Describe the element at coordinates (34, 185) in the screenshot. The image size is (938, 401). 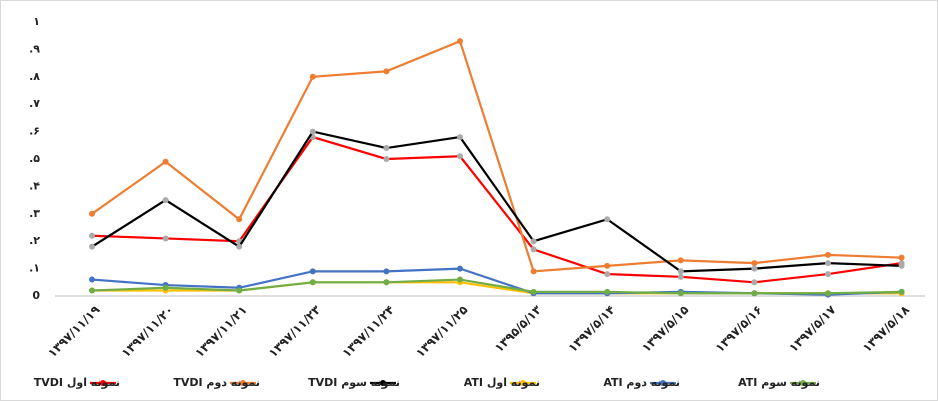
I see `y-tick-label: .۴` at that location.